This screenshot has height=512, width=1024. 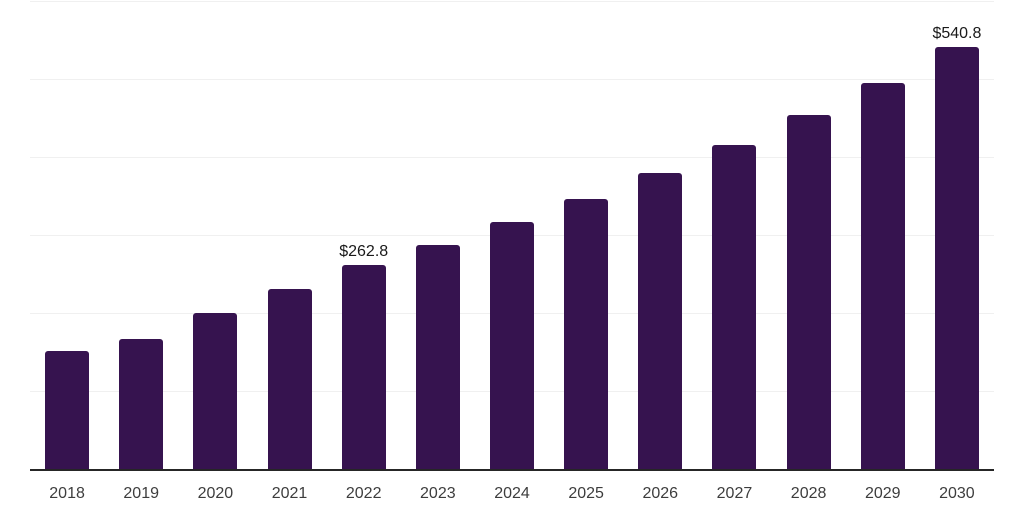 I want to click on bar-2022, so click(x=363, y=367).